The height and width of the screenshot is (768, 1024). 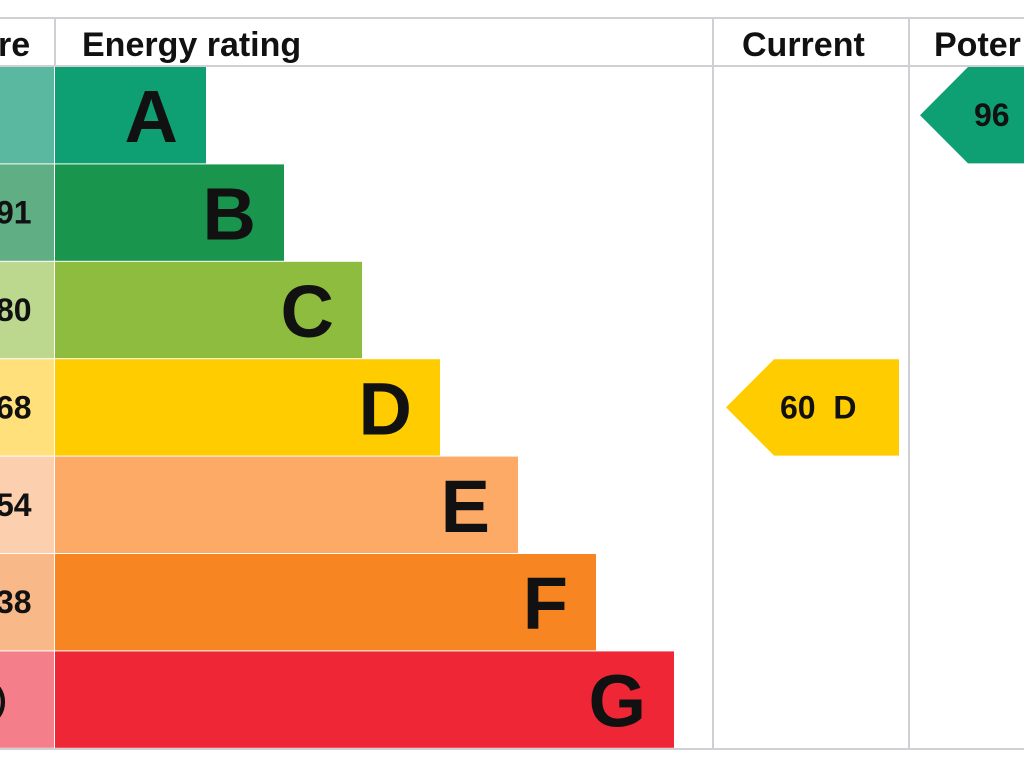 What do you see at coordinates (16, 602) in the screenshot?
I see `score-label-f: 38` at bounding box center [16, 602].